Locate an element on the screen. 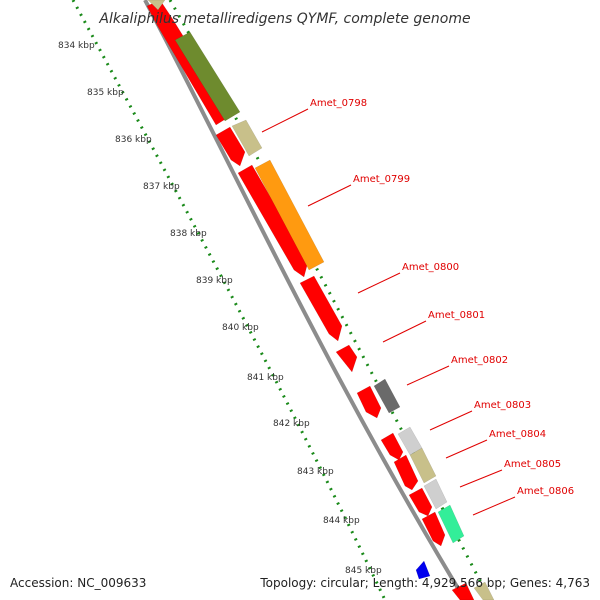 The width and height of the screenshot is (600, 600). scale-tick-label: 838 kbp is located at coordinates (188, 234).